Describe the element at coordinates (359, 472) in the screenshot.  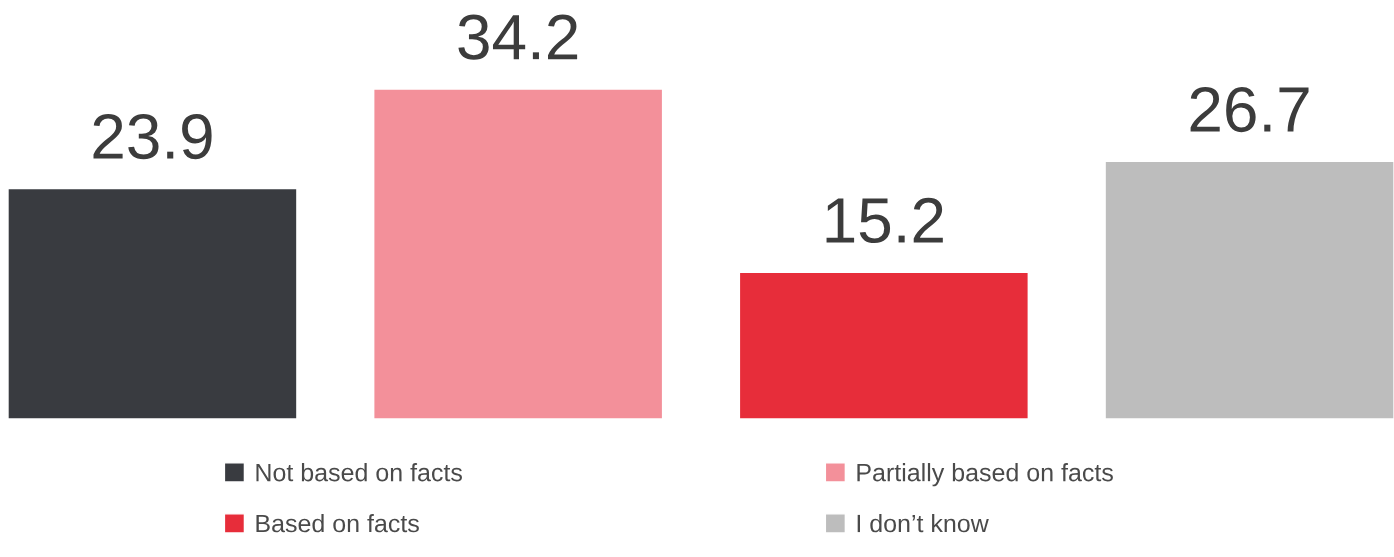
I see `legend-label: Not based on facts` at that location.